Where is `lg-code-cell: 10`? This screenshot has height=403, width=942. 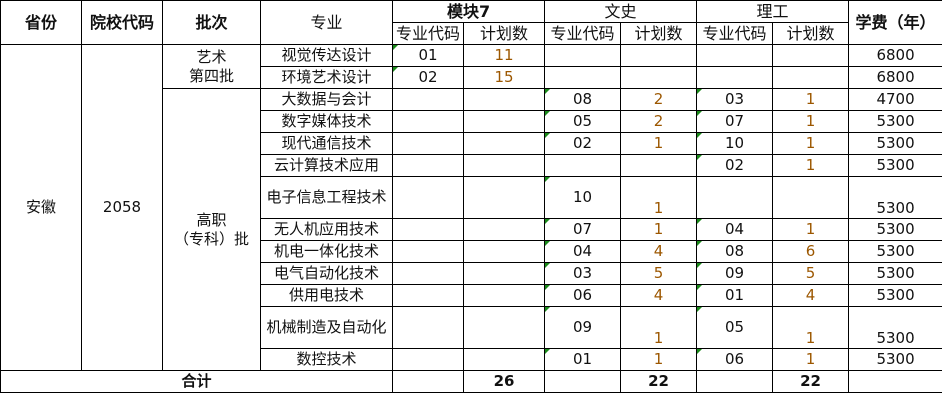
lg-code-cell: 10 is located at coordinates (735, 143).